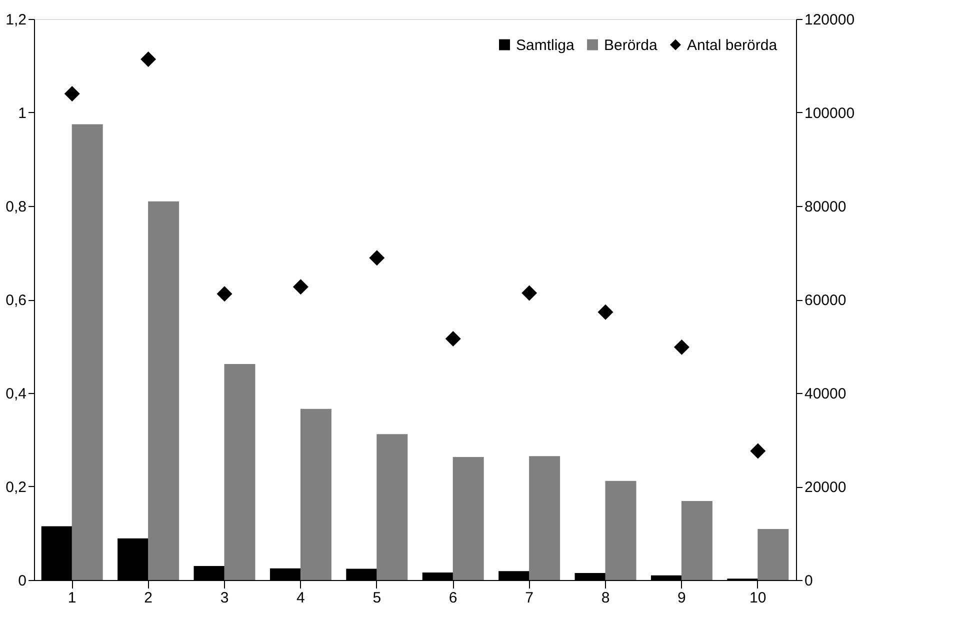  What do you see at coordinates (72, 598) in the screenshot?
I see `x-tick-label: 1` at bounding box center [72, 598].